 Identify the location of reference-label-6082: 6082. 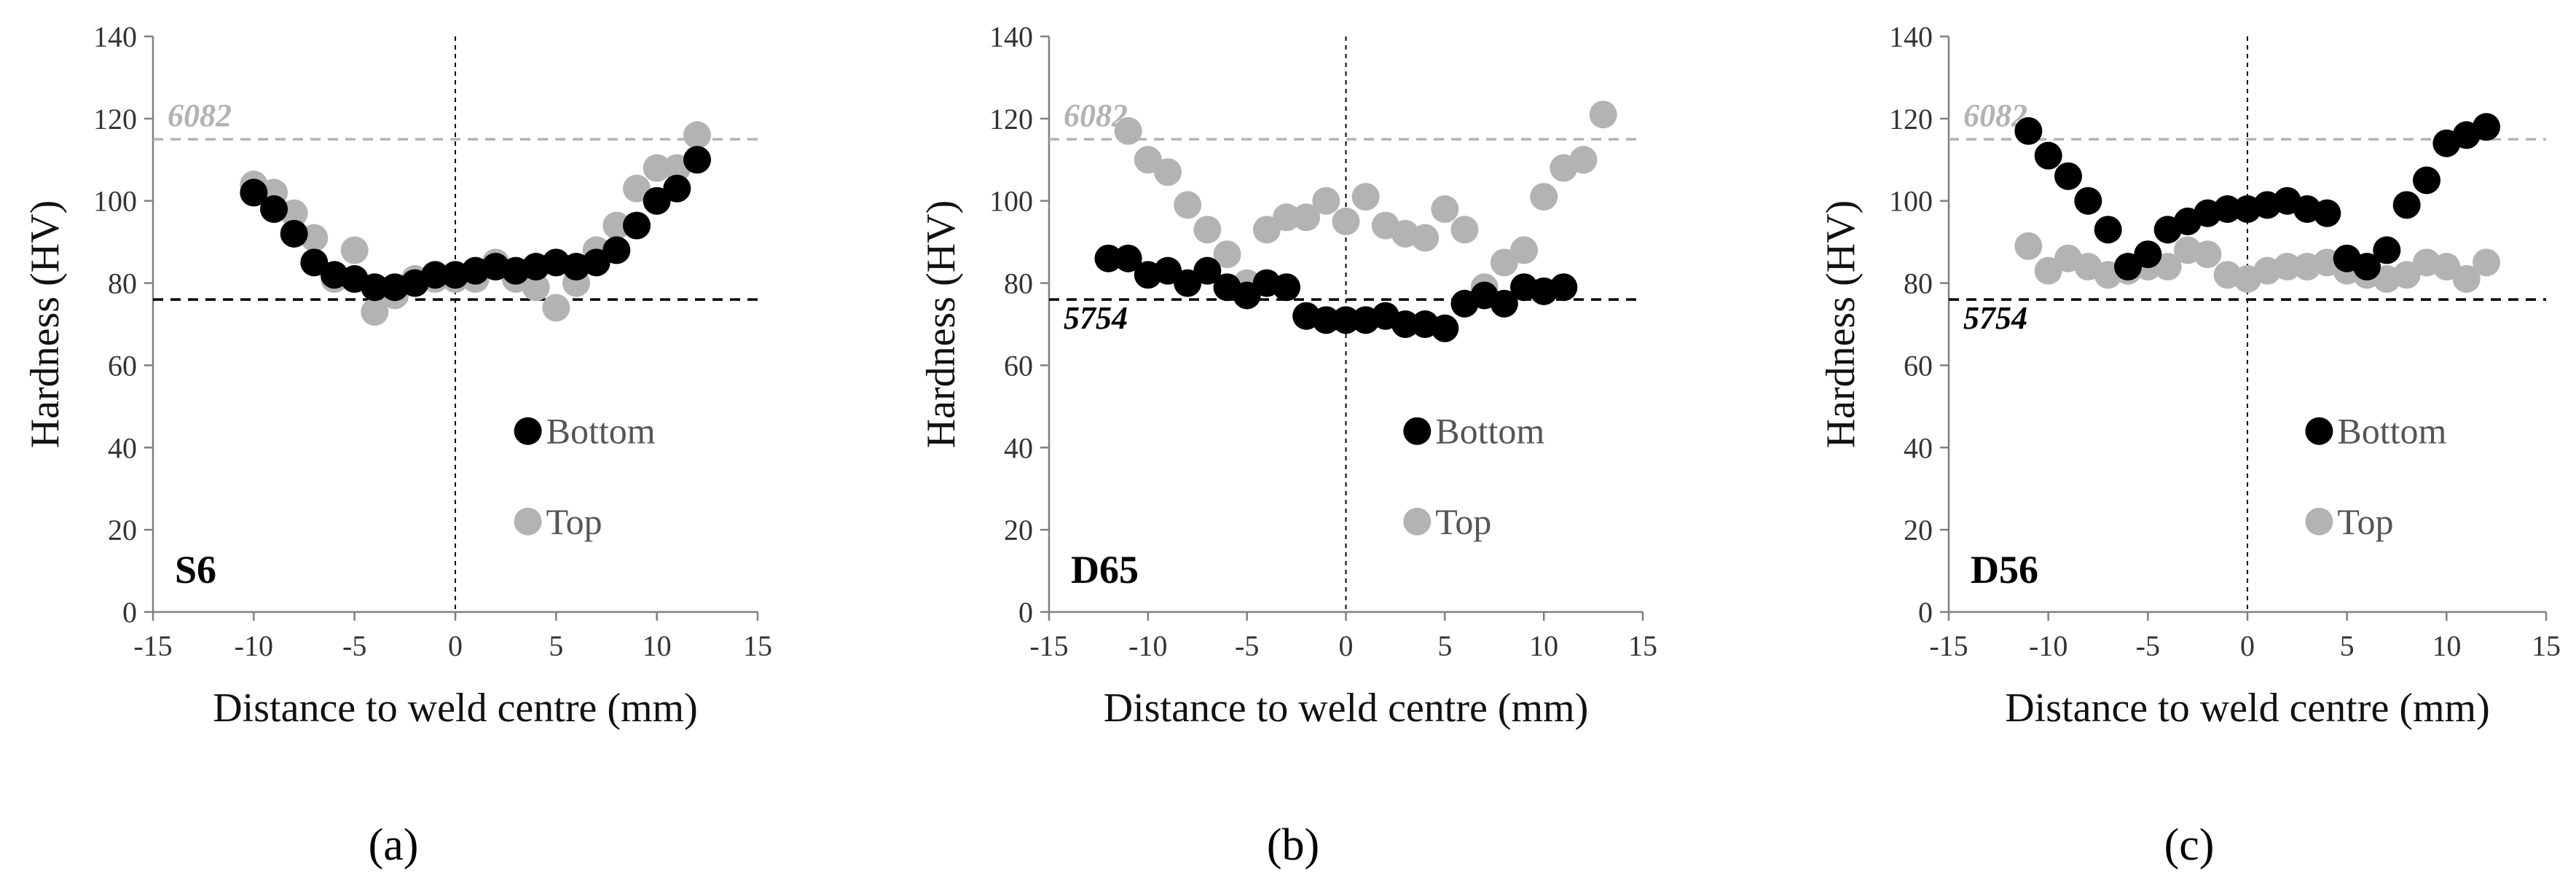
(200, 115).